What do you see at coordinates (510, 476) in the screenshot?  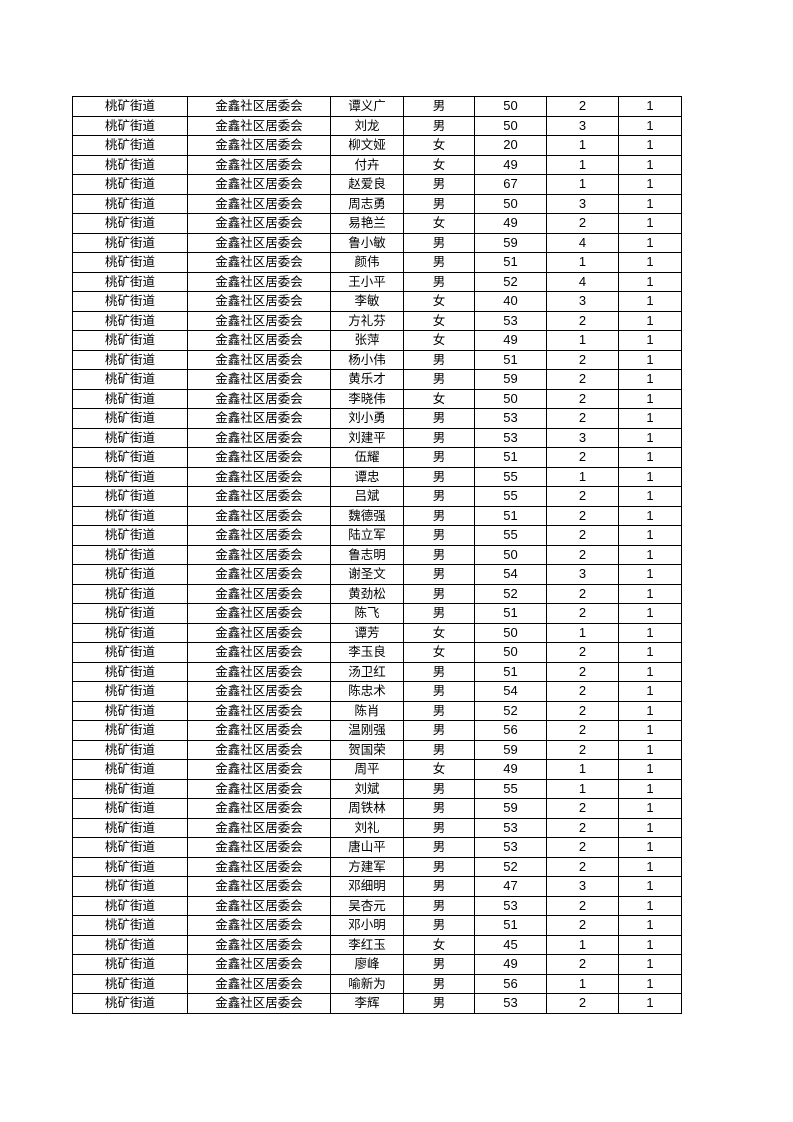 I see `age-cell: 55` at bounding box center [510, 476].